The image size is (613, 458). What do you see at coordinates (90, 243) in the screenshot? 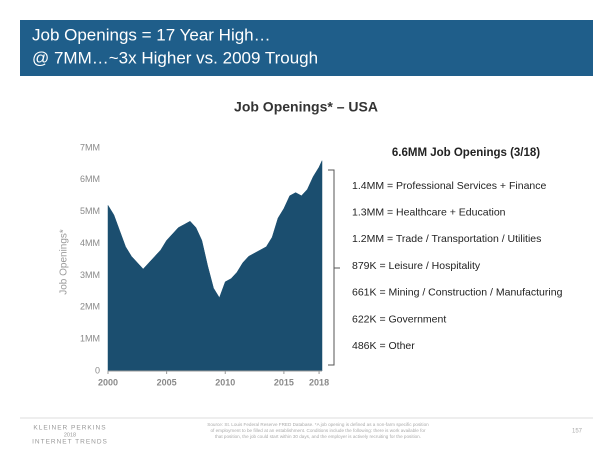
I see `y-tick-label: 4MM` at bounding box center [90, 243].